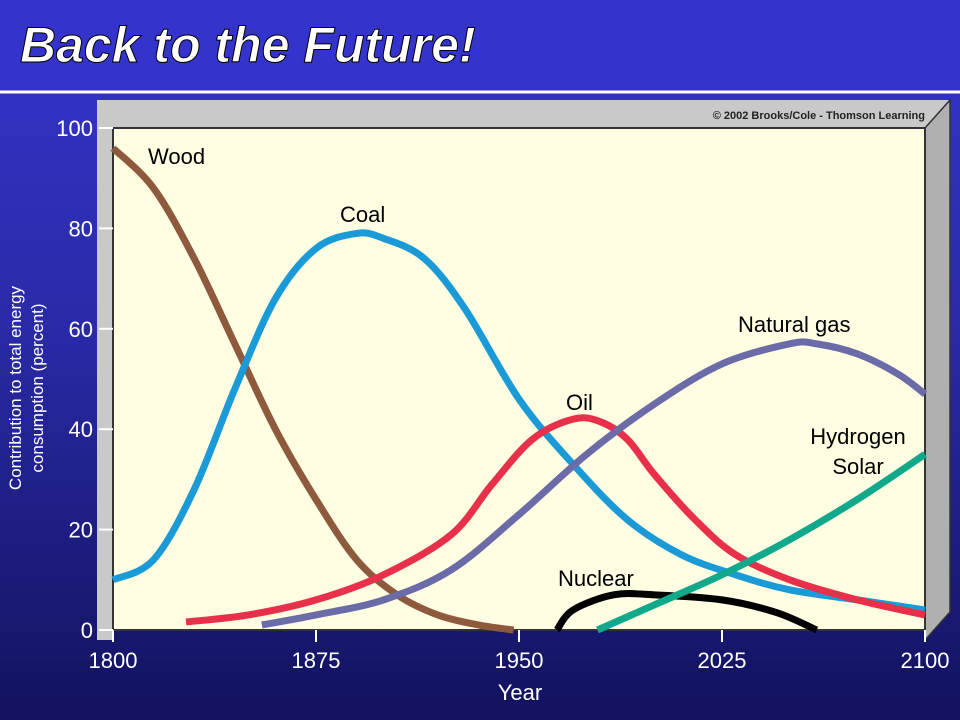 This screenshot has width=960, height=720. What do you see at coordinates (579, 402) in the screenshot?
I see `series-label: Oil` at bounding box center [579, 402].